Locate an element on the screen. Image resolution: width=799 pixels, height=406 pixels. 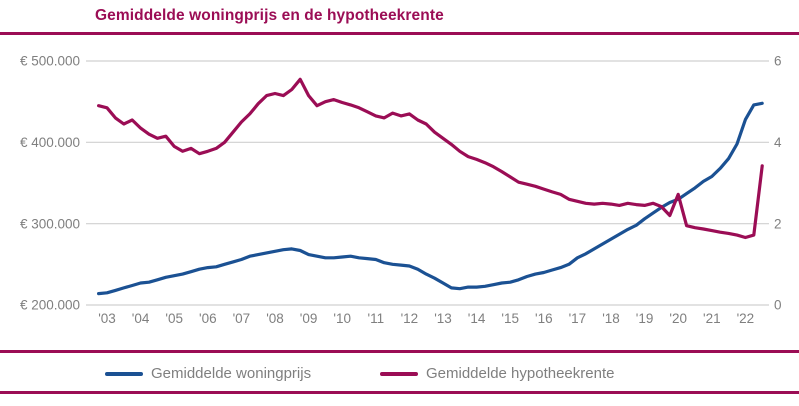
x-axis-label: '10 is located at coordinates (342, 318).